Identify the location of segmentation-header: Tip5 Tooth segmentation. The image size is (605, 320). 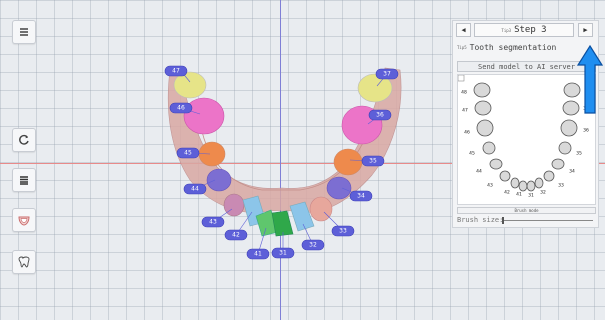
(506, 47).